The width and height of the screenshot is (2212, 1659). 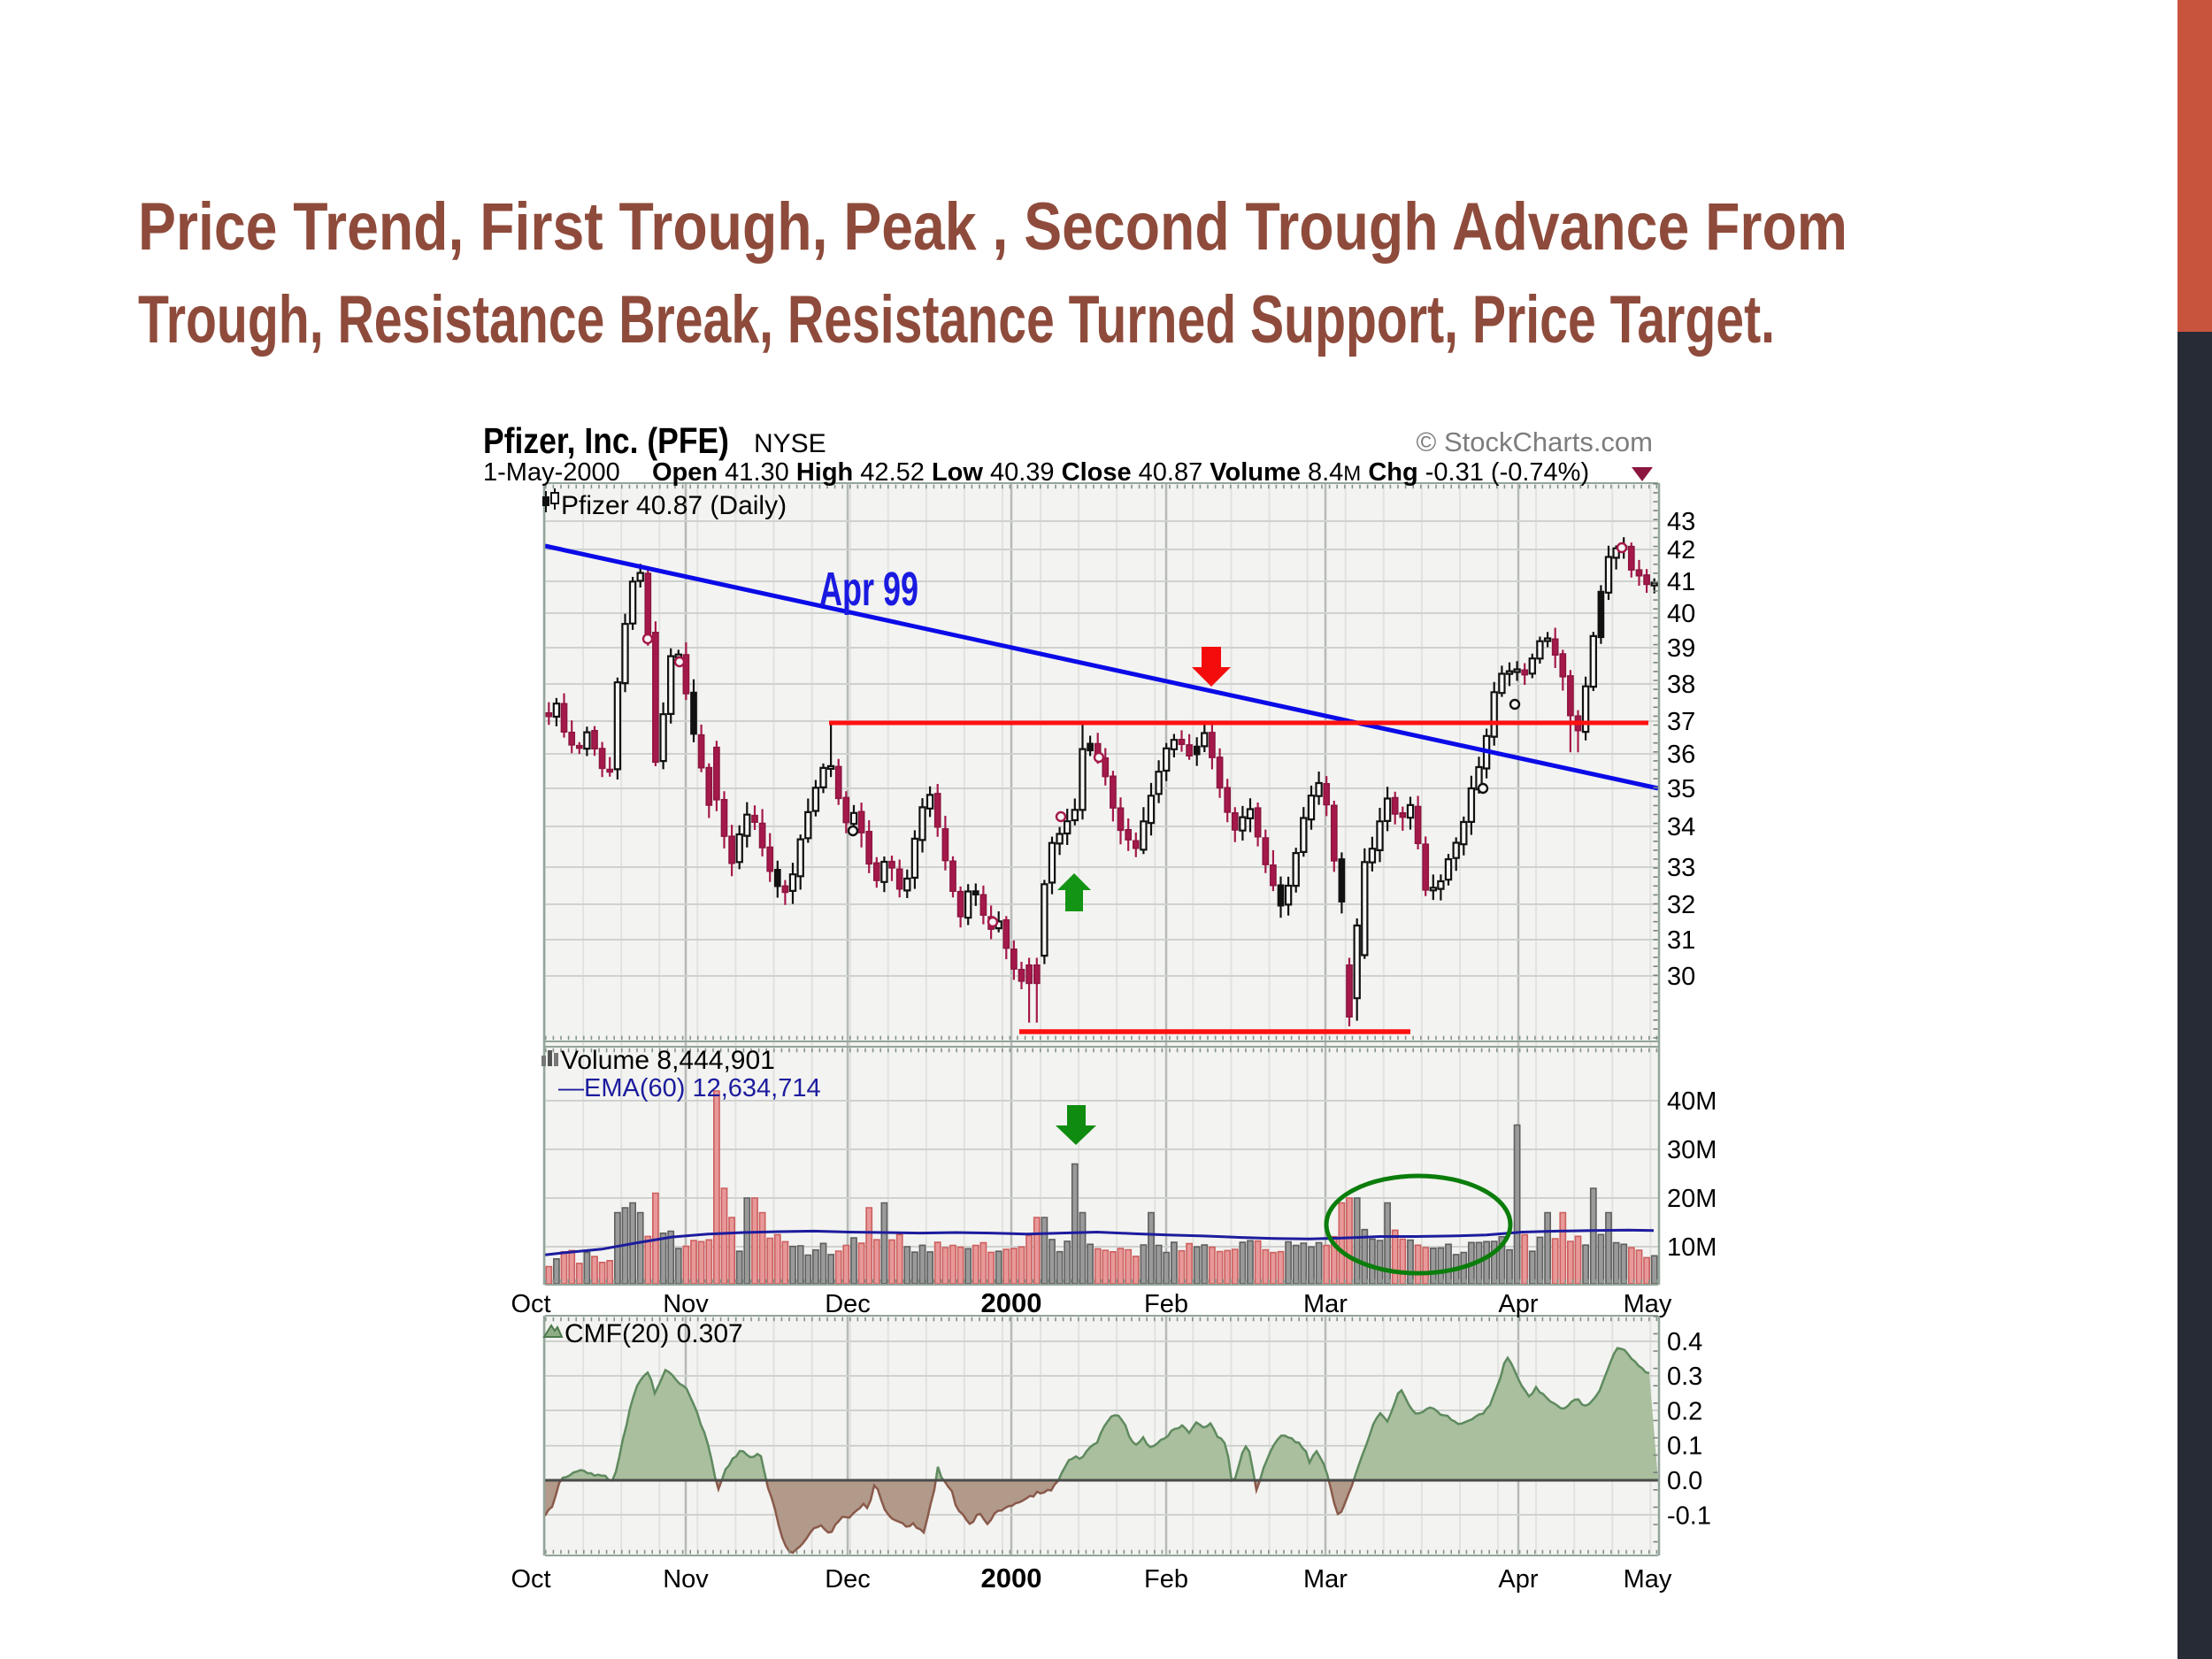 I want to click on svg-text: 0.1, so click(x=1685, y=1447).